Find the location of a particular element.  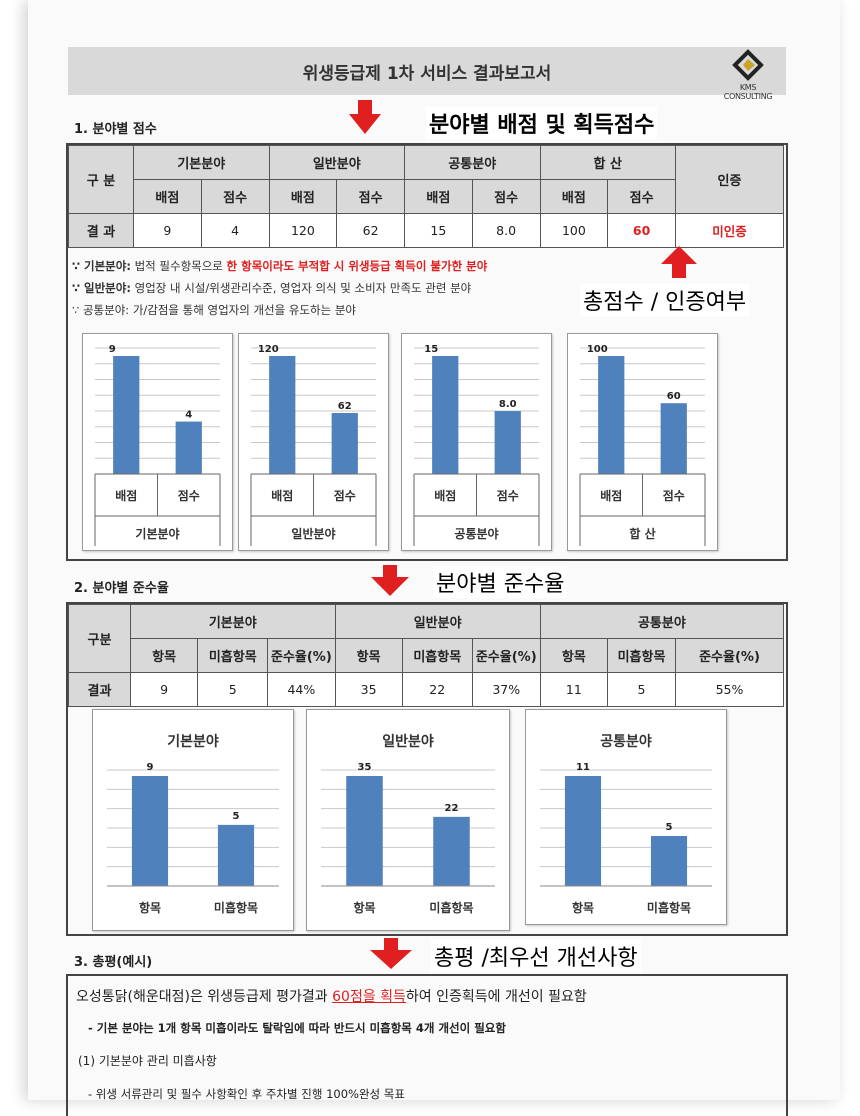

chart-general-compliance: 일반분야 35 항목 22 미흡항목 is located at coordinates (408, 820).